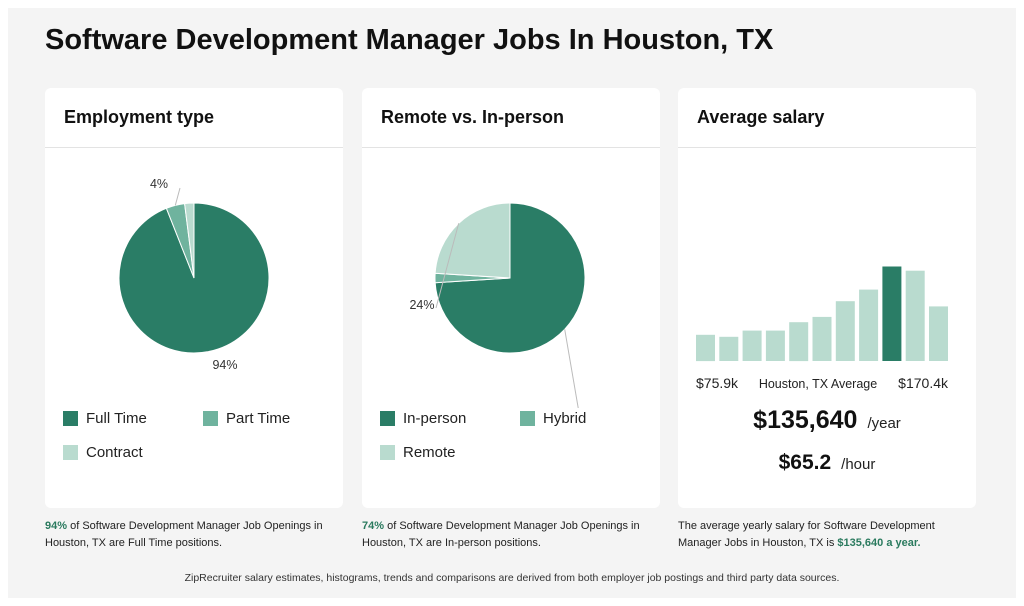  What do you see at coordinates (70, 418) in the screenshot?
I see `legend-swatch-full-time` at bounding box center [70, 418].